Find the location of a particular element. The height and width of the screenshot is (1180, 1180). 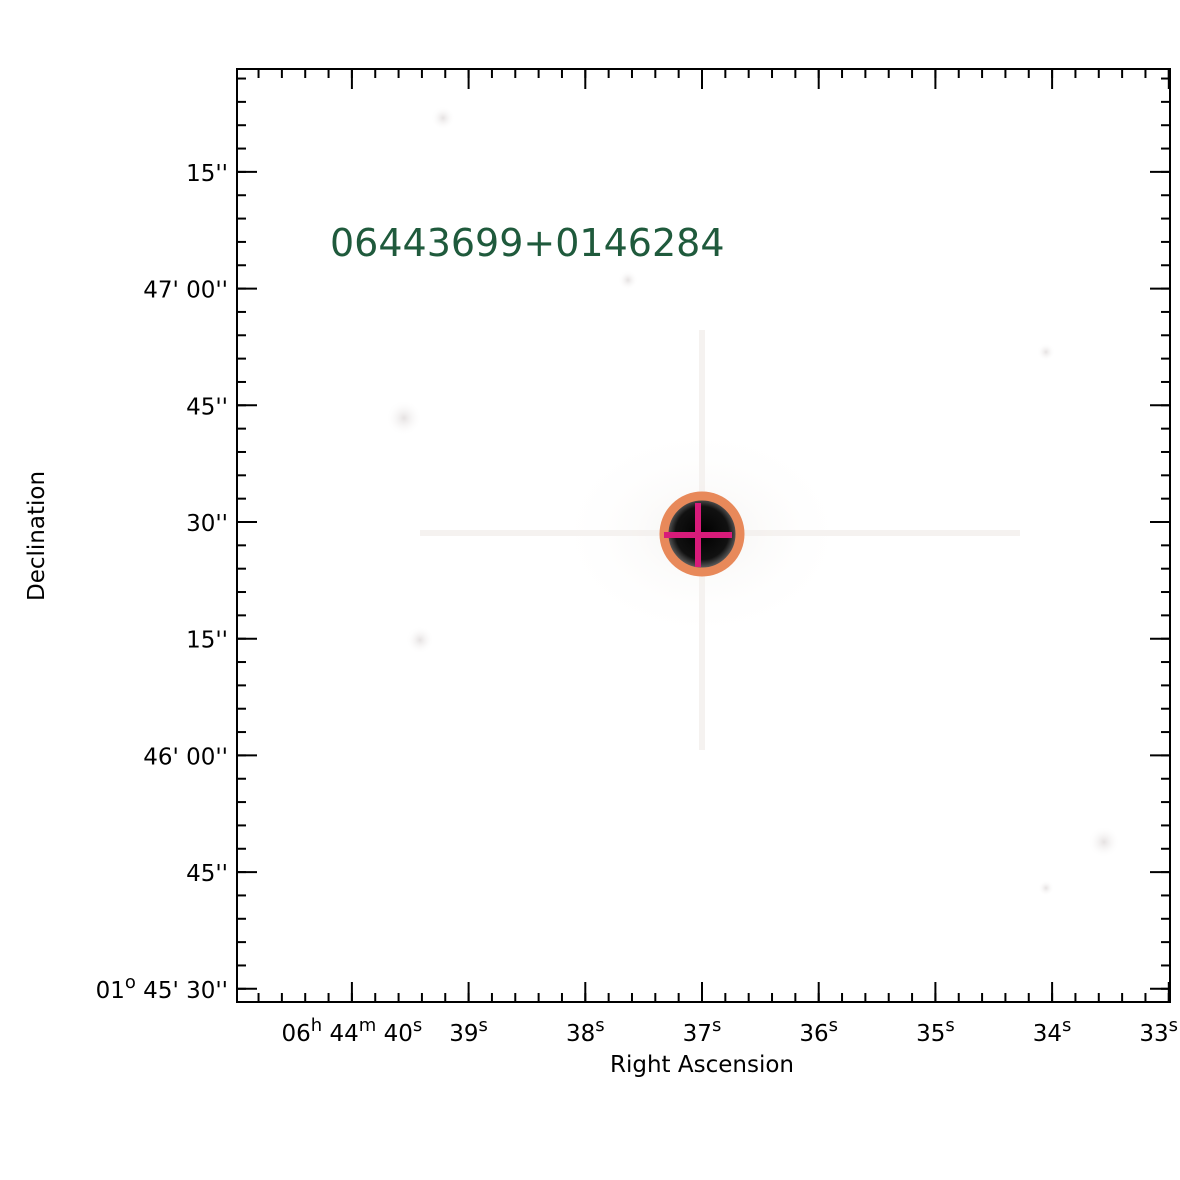

x-tick-label: 34s is located at coordinates (1052, 1031).